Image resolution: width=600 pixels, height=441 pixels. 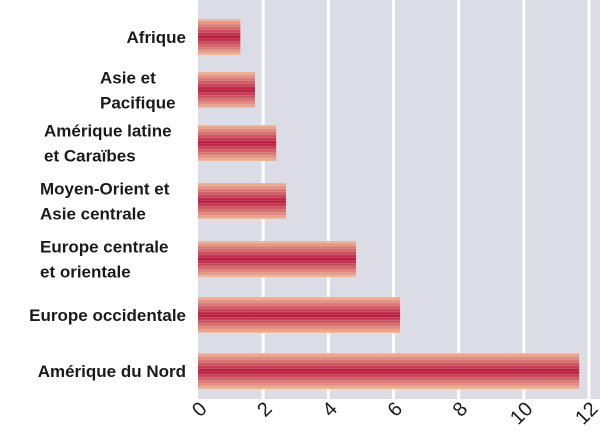 I want to click on category-label-line: Europe occidentale, so click(x=107, y=315).